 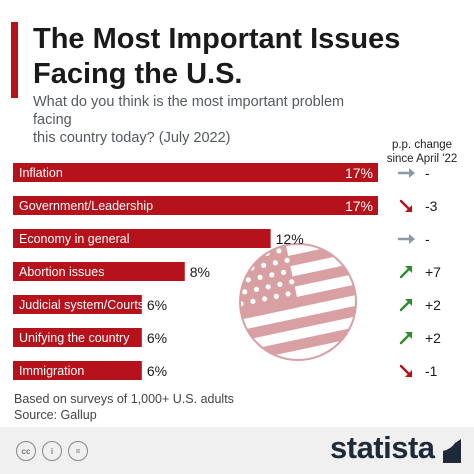 I want to click on change-header-line-2: since April '22, so click(x=422, y=159).